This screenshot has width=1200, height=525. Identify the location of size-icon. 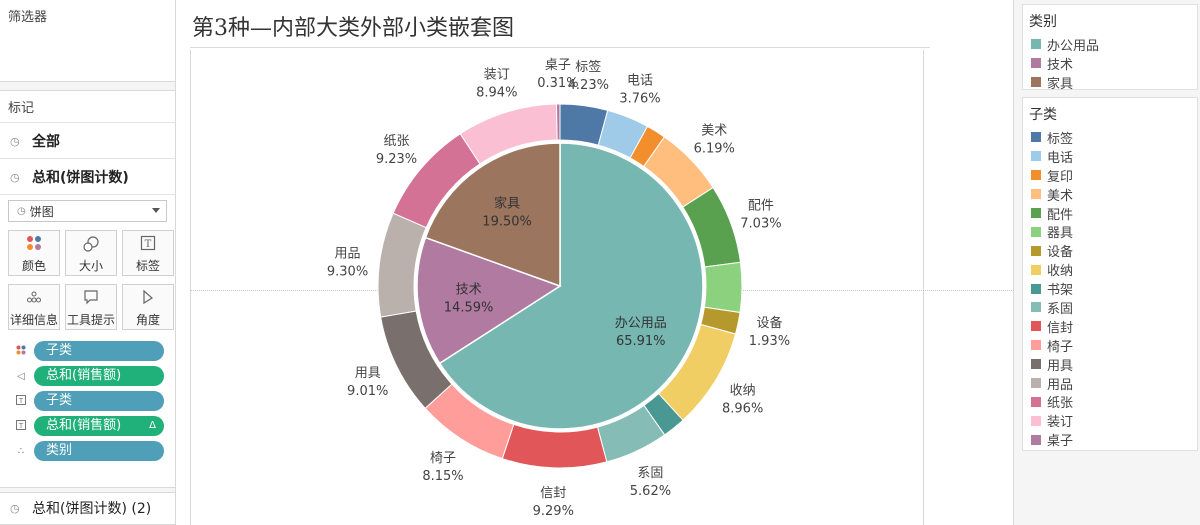
(91, 246).